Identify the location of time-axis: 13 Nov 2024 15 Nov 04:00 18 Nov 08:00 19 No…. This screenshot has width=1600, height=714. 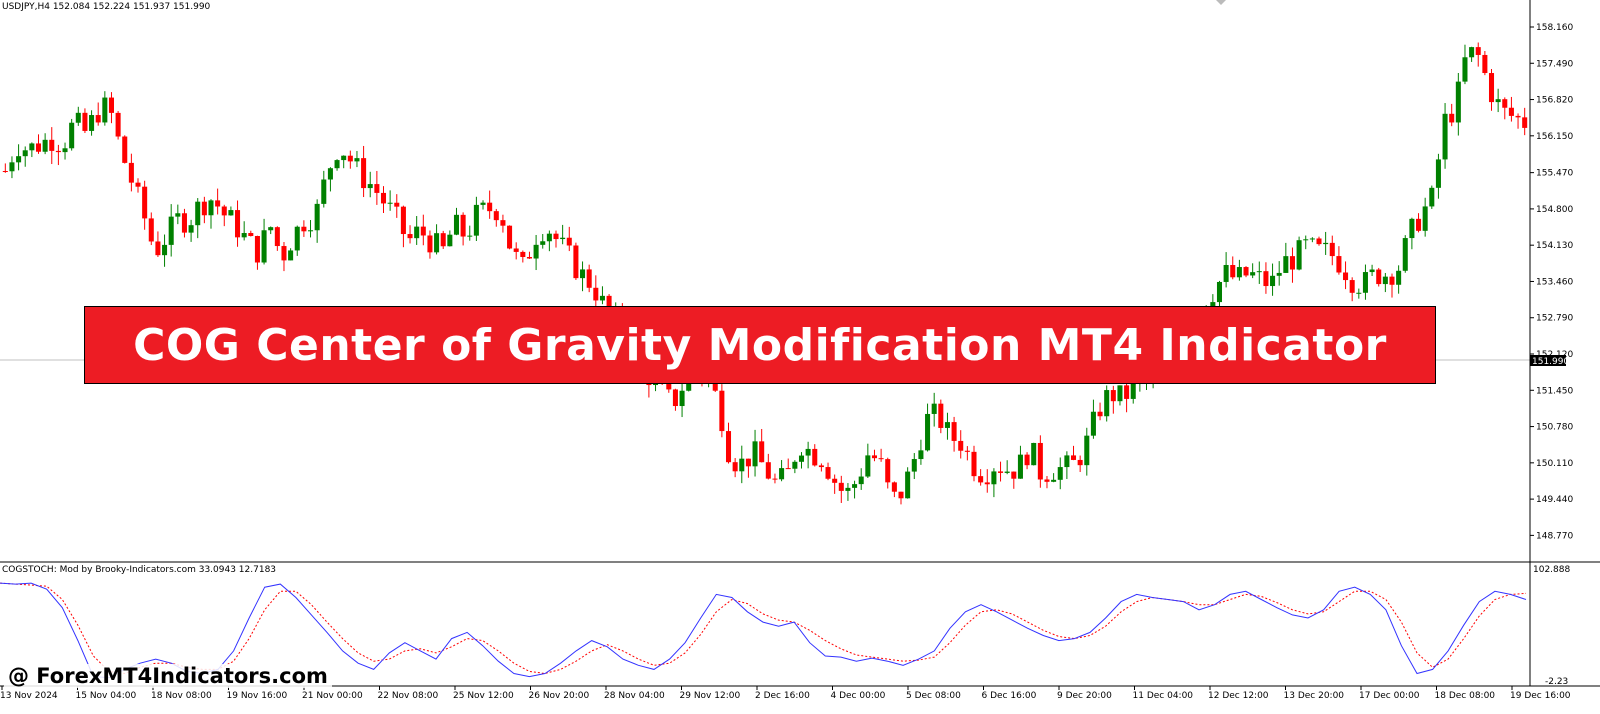
(785, 693).